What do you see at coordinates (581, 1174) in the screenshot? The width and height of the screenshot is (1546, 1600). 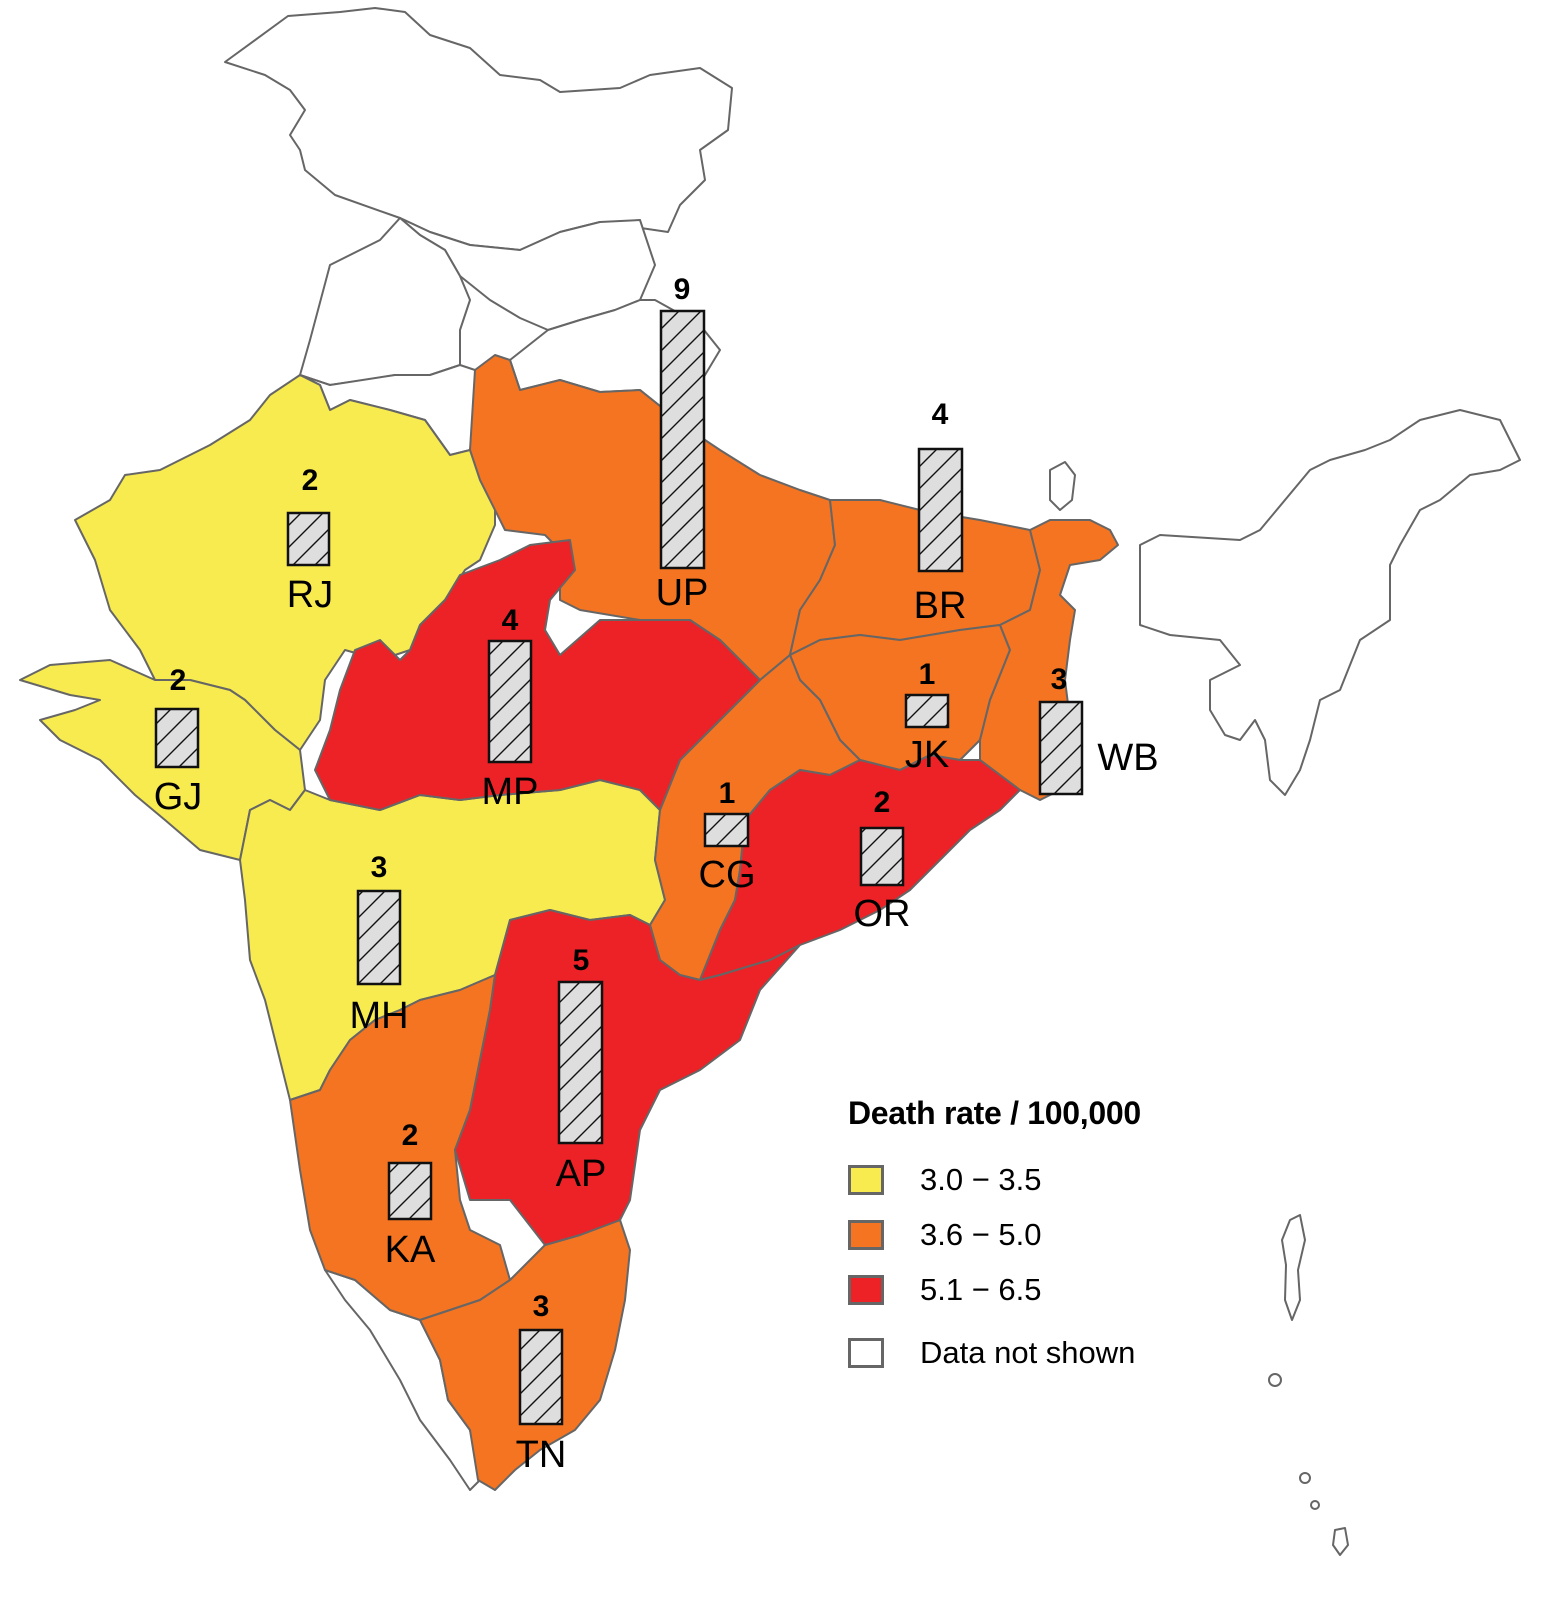 I see `label-AP: AP` at bounding box center [581, 1174].